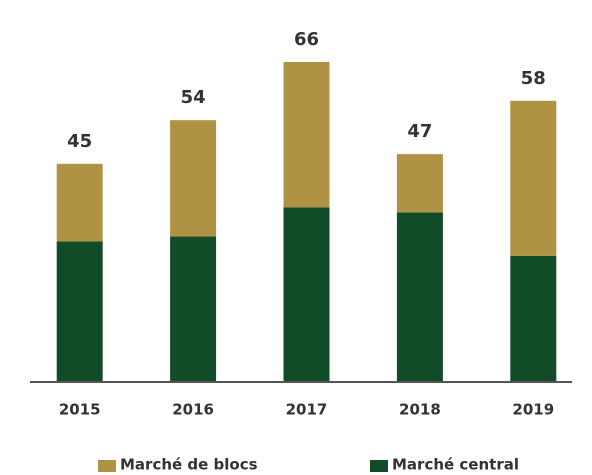 This screenshot has height=475, width=592. I want to click on legend-label: Marché central, so click(455, 465).